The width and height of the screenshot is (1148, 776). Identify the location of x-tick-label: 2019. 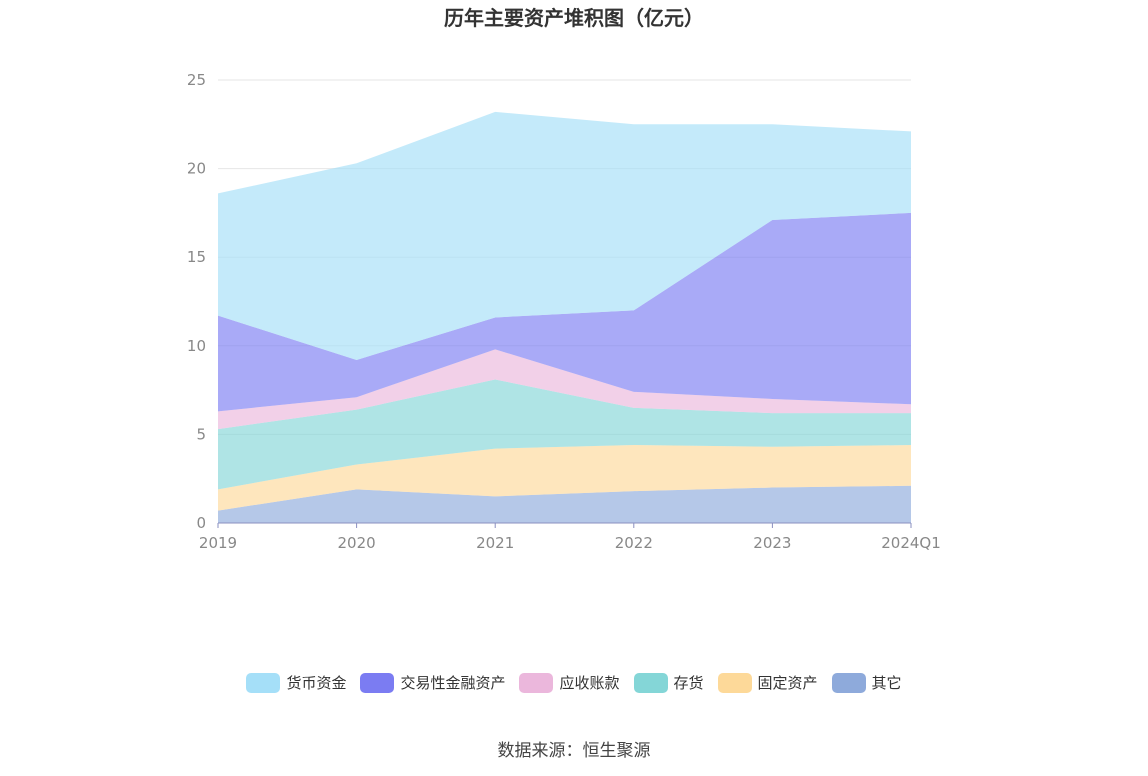
(218, 543).